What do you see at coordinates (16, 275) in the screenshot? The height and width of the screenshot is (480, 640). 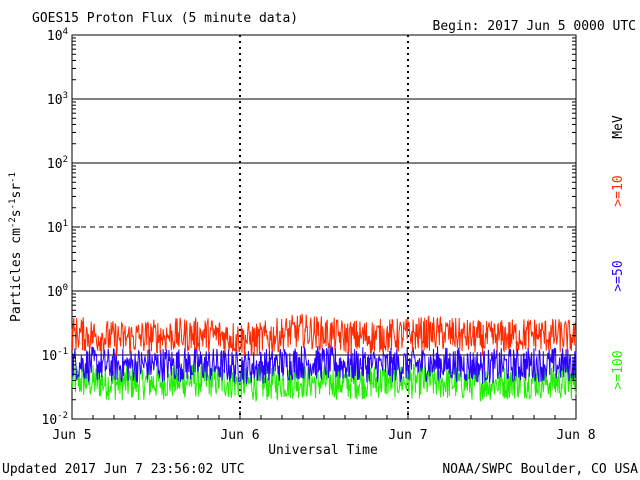 I see `y-axis-label-text: Particles cm` at bounding box center [16, 275].